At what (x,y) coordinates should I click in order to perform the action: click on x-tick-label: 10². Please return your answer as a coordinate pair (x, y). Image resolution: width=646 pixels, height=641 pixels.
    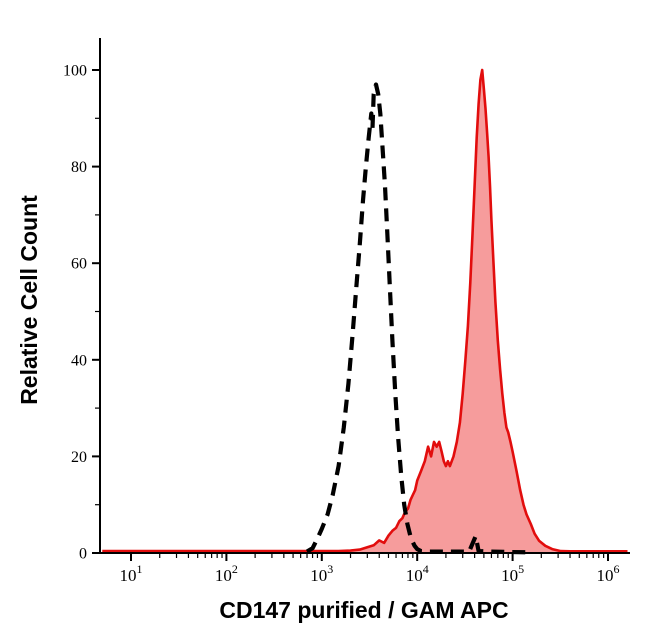
    Looking at the image, I should click on (226, 573).